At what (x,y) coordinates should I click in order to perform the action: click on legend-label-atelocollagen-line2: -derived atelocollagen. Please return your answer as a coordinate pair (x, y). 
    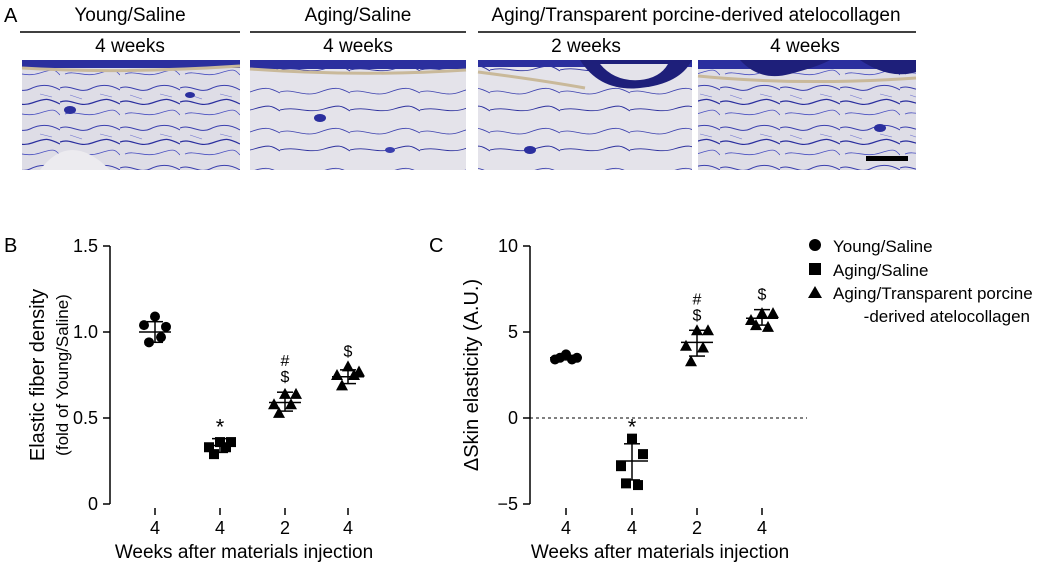
    Looking at the image, I should click on (947, 316).